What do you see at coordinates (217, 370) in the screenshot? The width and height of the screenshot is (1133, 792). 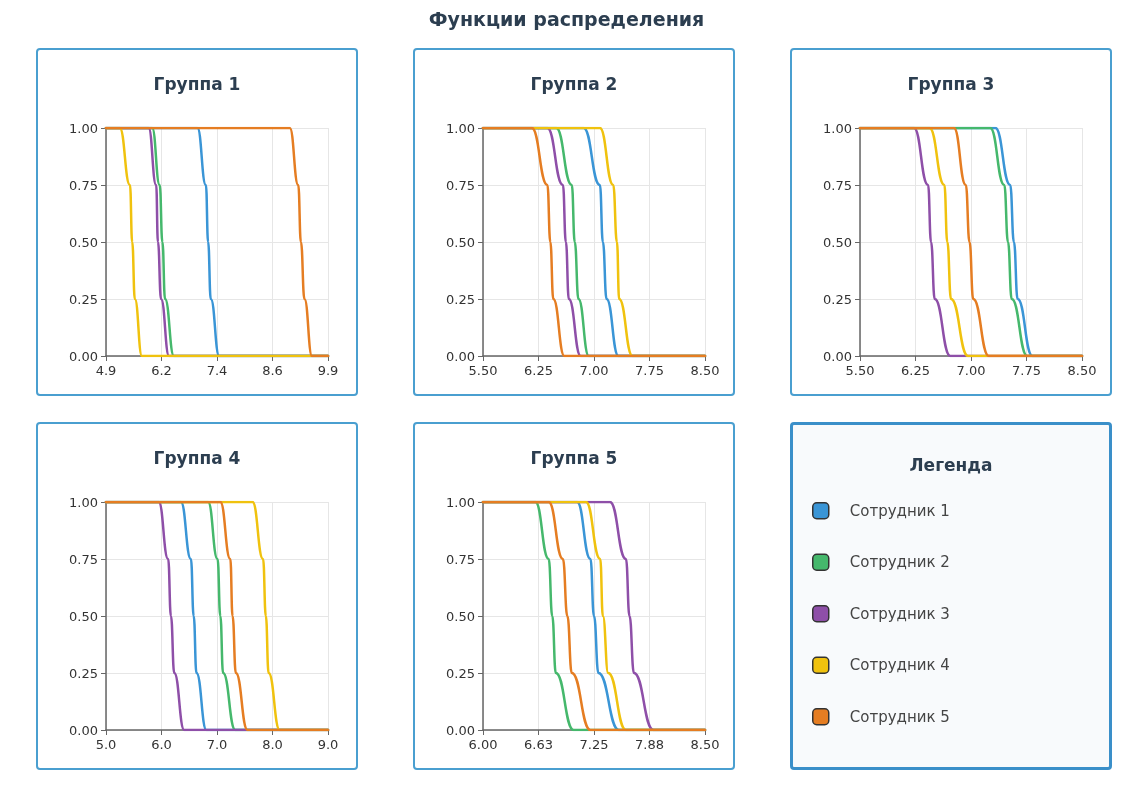 I see `x-tick-label: 7.4` at bounding box center [217, 370].